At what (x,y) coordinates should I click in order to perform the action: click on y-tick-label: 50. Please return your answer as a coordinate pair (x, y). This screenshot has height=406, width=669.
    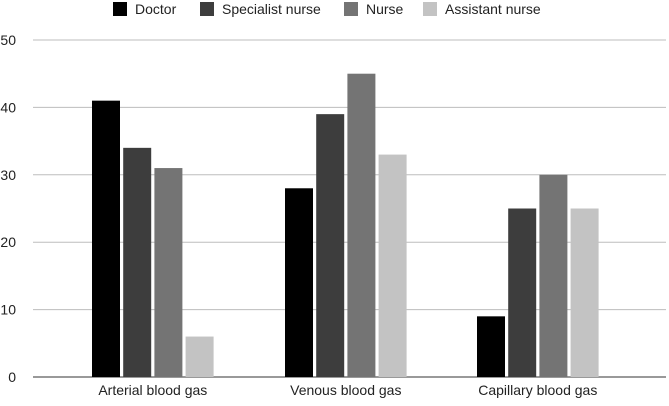
    Looking at the image, I should click on (8, 40).